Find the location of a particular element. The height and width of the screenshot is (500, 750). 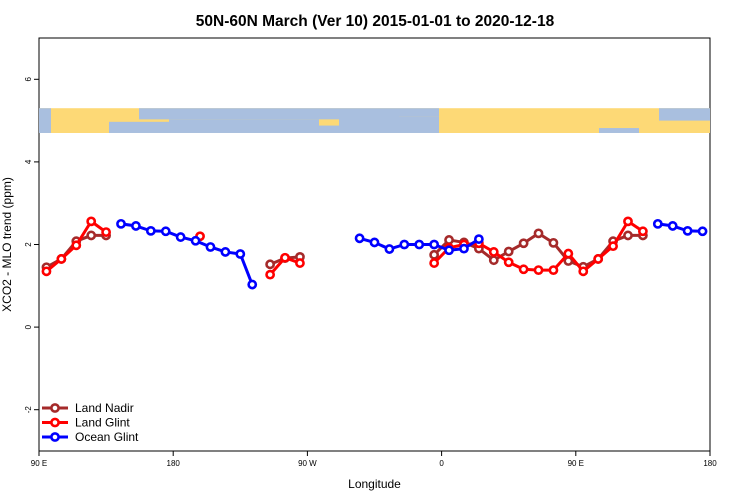

legend-item: Ocean Glint is located at coordinates (90, 437).